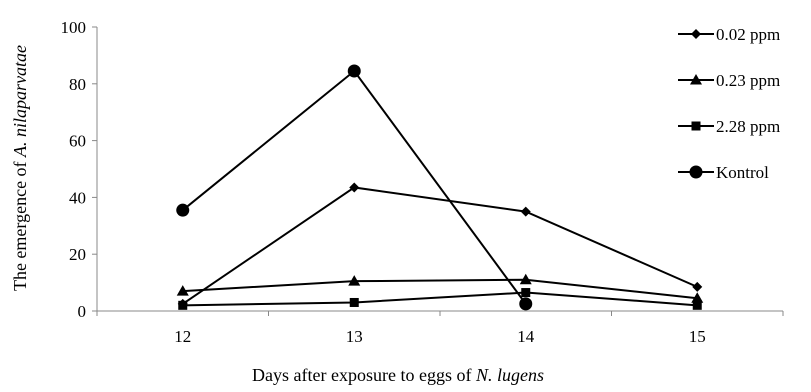 The width and height of the screenshot is (811, 392). I want to click on legend-item: 0.02 ppm, so click(729, 34).